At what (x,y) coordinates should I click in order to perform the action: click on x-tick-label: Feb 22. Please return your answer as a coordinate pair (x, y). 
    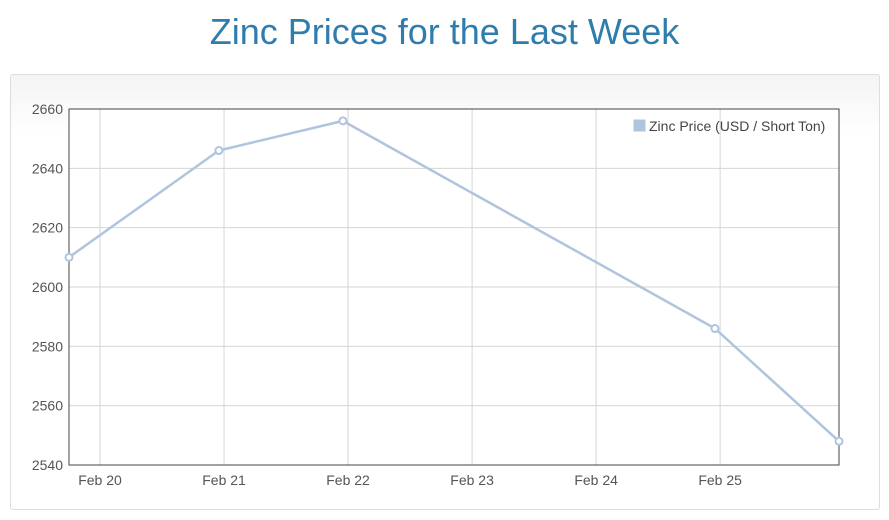
    Looking at the image, I should click on (348, 480).